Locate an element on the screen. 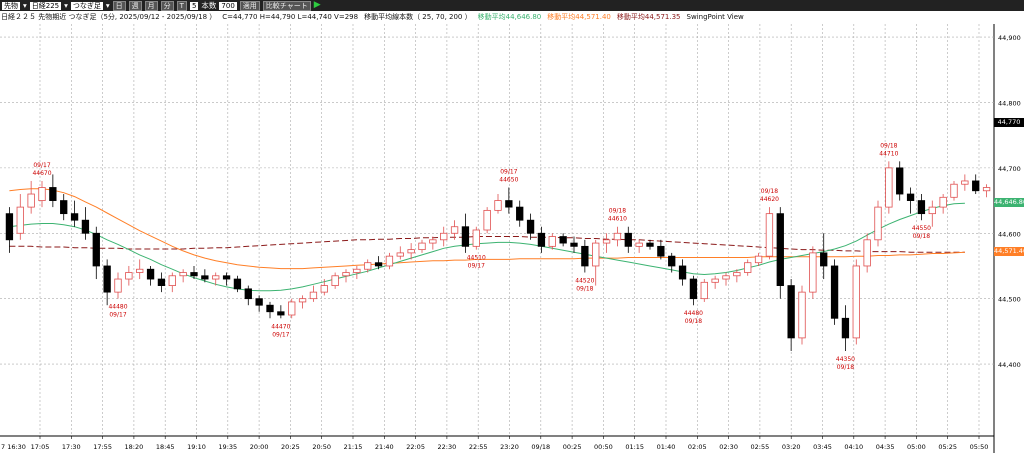 The width and height of the screenshot is (1024, 453). x-tick-label: 04:10 is located at coordinates (853, 447).